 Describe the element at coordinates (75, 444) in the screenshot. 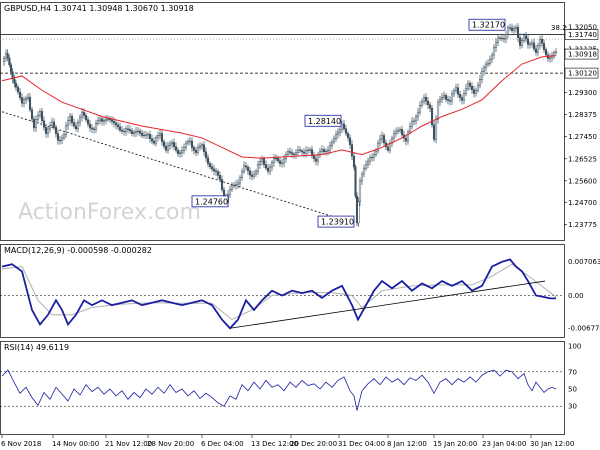

I see `x-axis-tick-label: 14 Nov 00:00` at that location.